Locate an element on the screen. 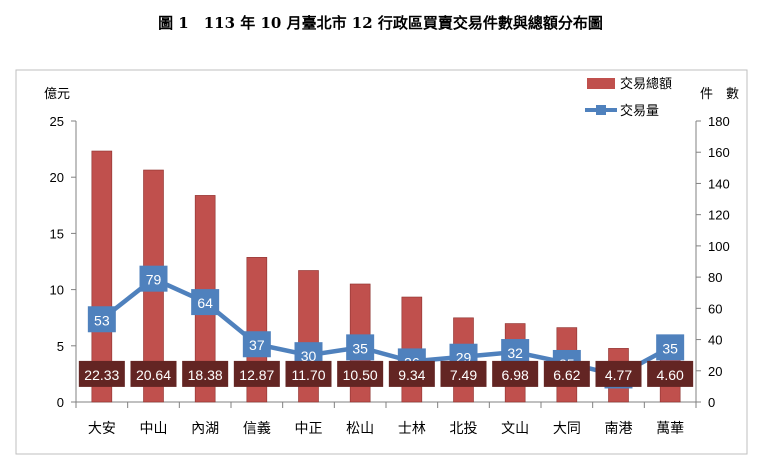  x-tick-label: 文山 is located at coordinates (515, 429).